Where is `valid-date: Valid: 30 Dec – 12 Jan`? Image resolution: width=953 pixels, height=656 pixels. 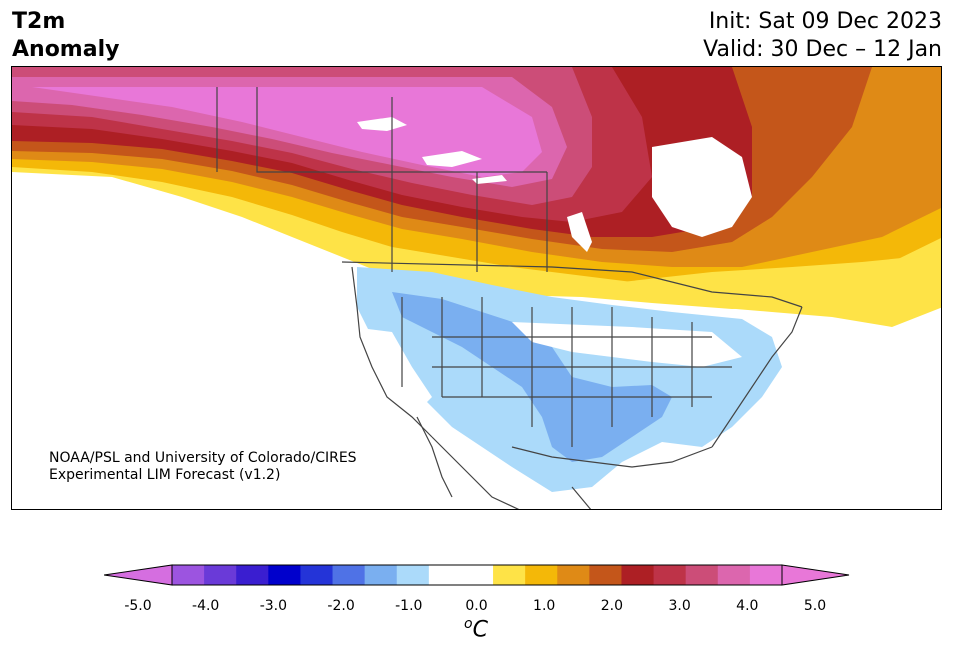
valid-date: Valid: 30 Dec – 12 Jan is located at coordinates (822, 49).